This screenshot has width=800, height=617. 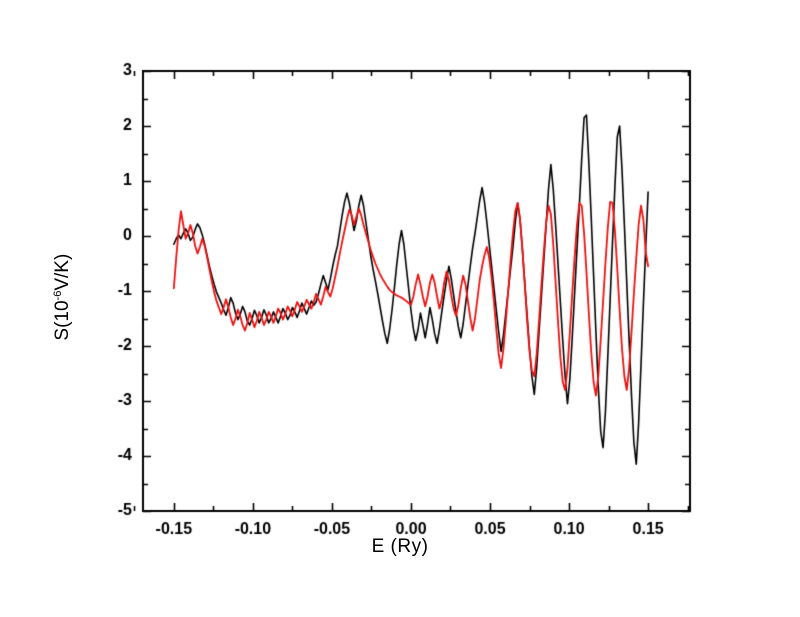 I want to click on y-axis-title-exponent: -6, so click(x=57, y=295).